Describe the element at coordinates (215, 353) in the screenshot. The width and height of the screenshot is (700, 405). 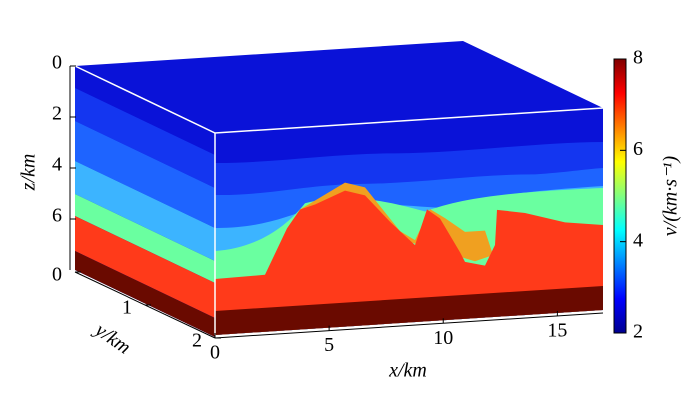
I see `x-tick-label: 0` at that location.